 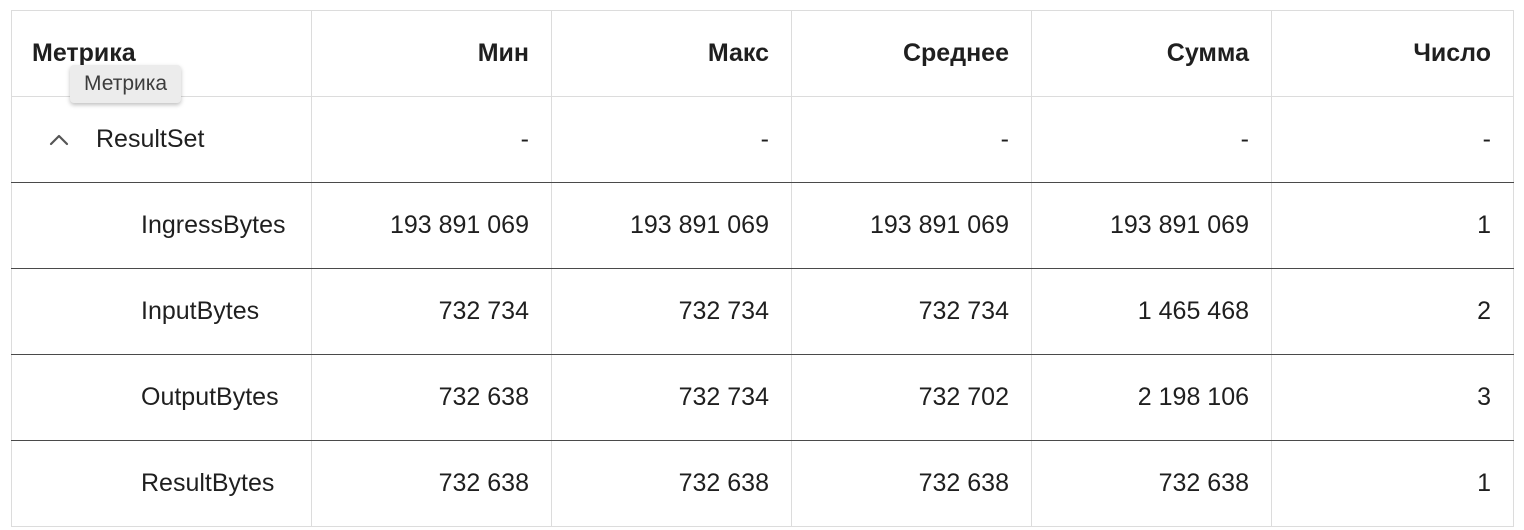 What do you see at coordinates (150, 139) in the screenshot?
I see `group-name: ResultSet` at bounding box center [150, 139].